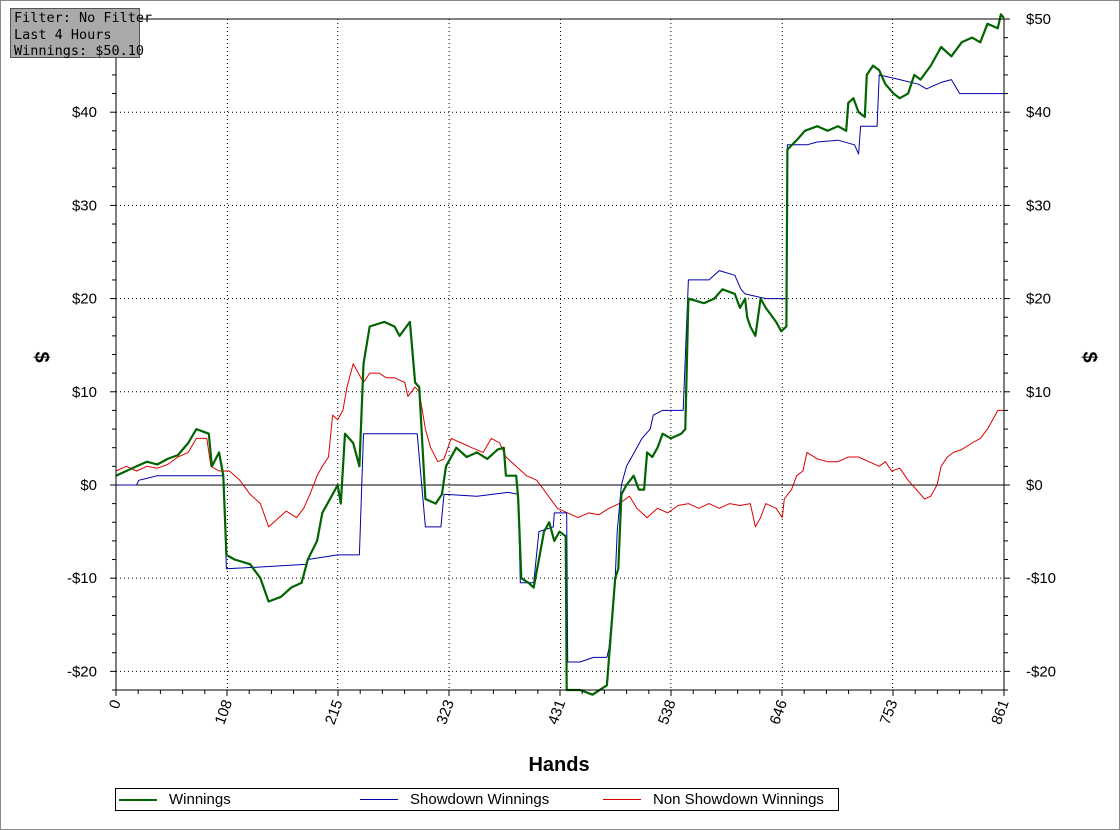  I want to click on y-tick-label-right: $0, so click(1034, 485).